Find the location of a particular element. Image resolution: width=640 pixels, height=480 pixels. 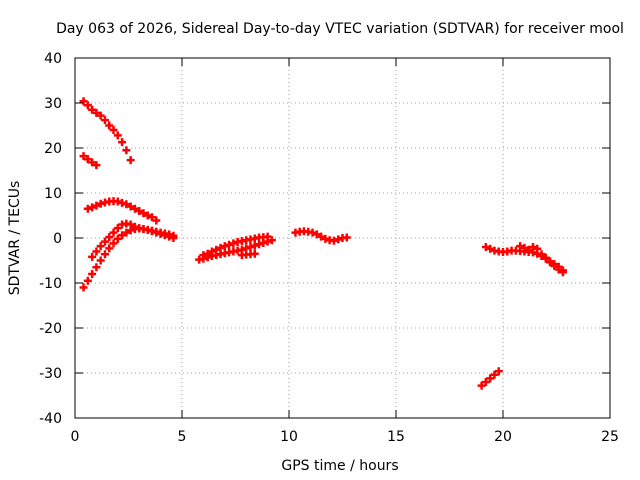

y-tick-label-3: -10 is located at coordinates (50, 284).